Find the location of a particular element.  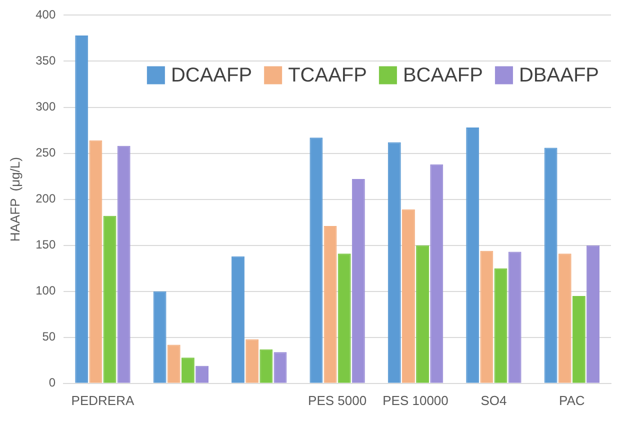

y-tick-label: 150 is located at coordinates (46, 245).